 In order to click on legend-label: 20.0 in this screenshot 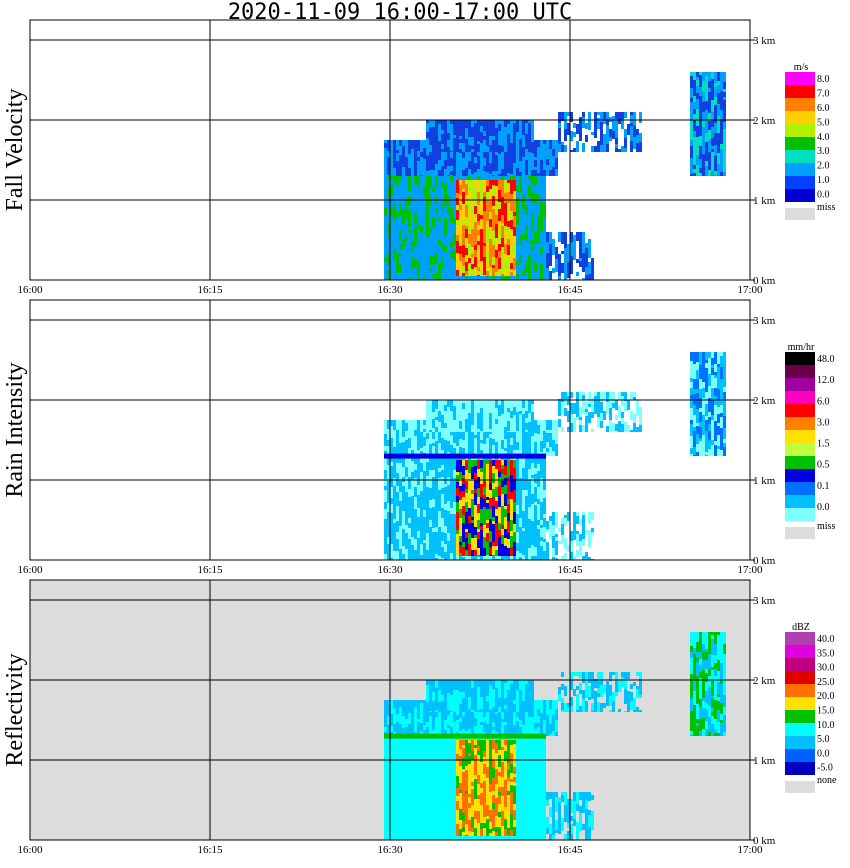, I will do `click(826, 696)`.